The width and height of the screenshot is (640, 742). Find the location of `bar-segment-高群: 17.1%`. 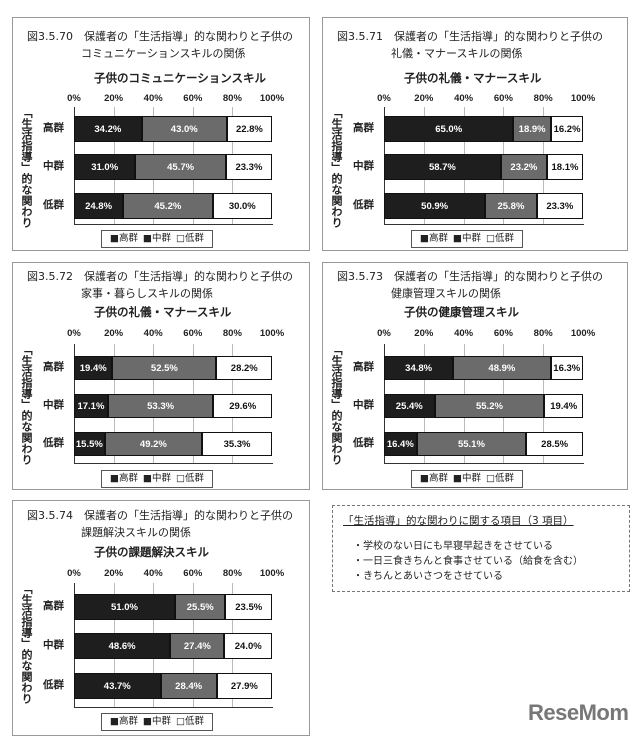

bar-segment-高群: 17.1% is located at coordinates (91, 406).